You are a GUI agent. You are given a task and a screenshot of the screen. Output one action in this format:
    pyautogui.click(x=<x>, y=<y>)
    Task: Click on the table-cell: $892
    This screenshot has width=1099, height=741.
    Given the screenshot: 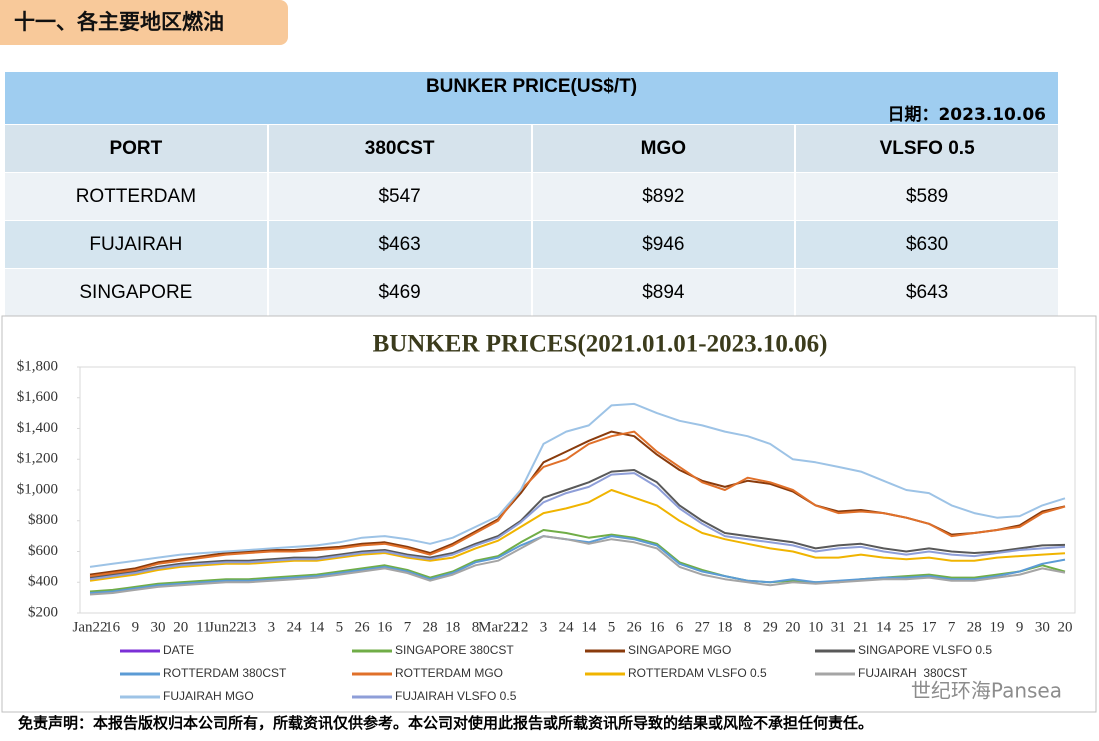 What is the action you would take?
    pyautogui.click(x=663, y=196)
    